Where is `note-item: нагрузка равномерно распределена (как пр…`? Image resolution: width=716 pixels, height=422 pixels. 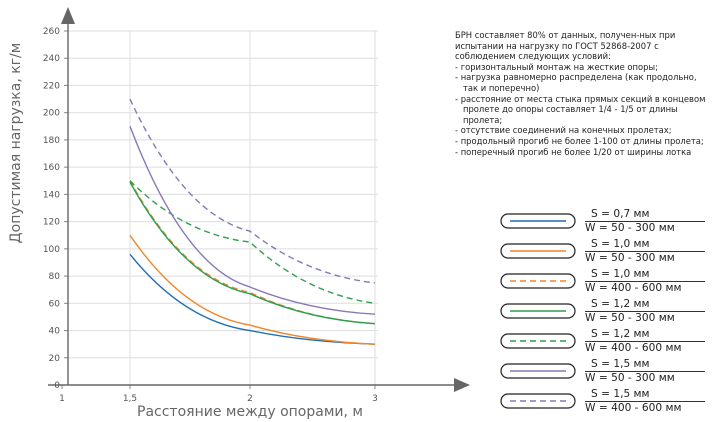 note-item: нагрузка равномерно распределена (как пр… is located at coordinates (584, 82).